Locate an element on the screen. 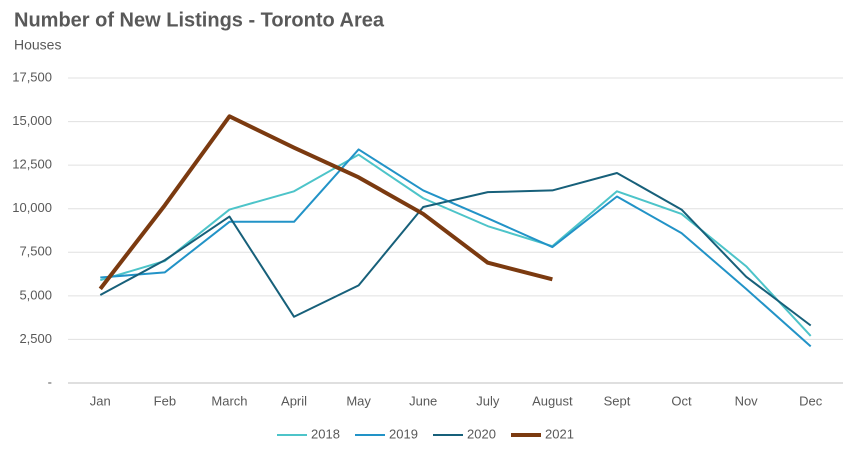 The height and width of the screenshot is (455, 852). x-tick-label: Sept is located at coordinates (617, 400).